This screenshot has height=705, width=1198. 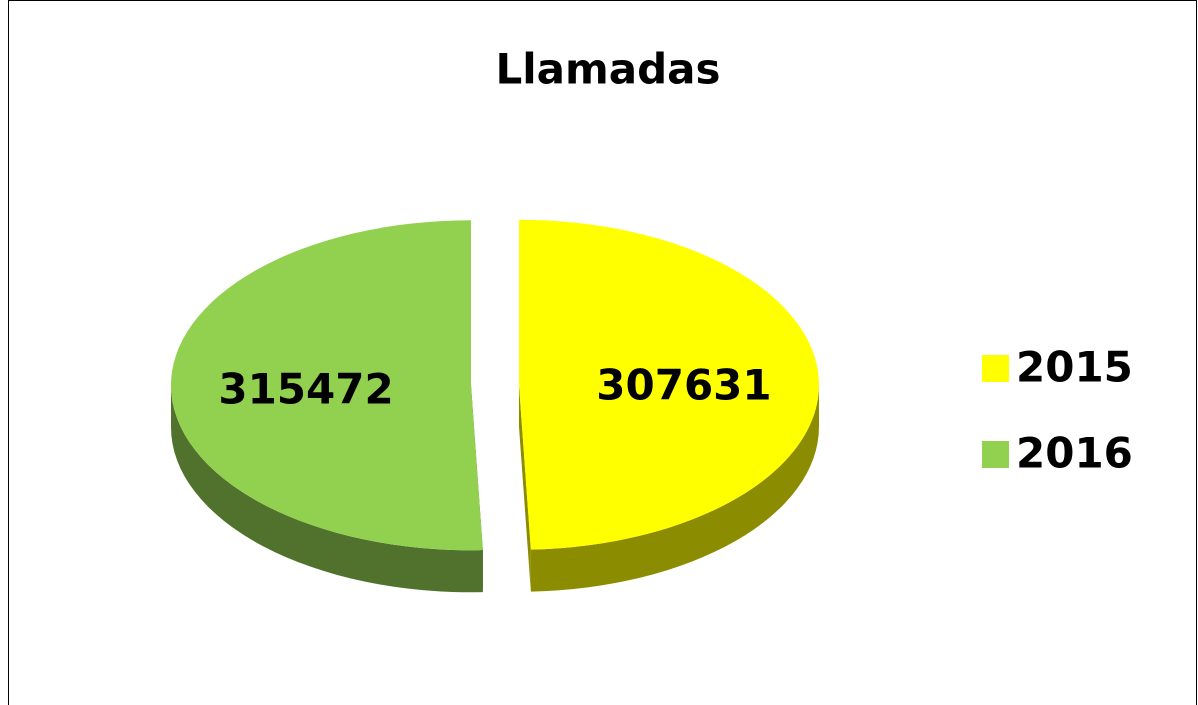 What do you see at coordinates (683, 384) in the screenshot?
I see `data-label: 307631` at bounding box center [683, 384].